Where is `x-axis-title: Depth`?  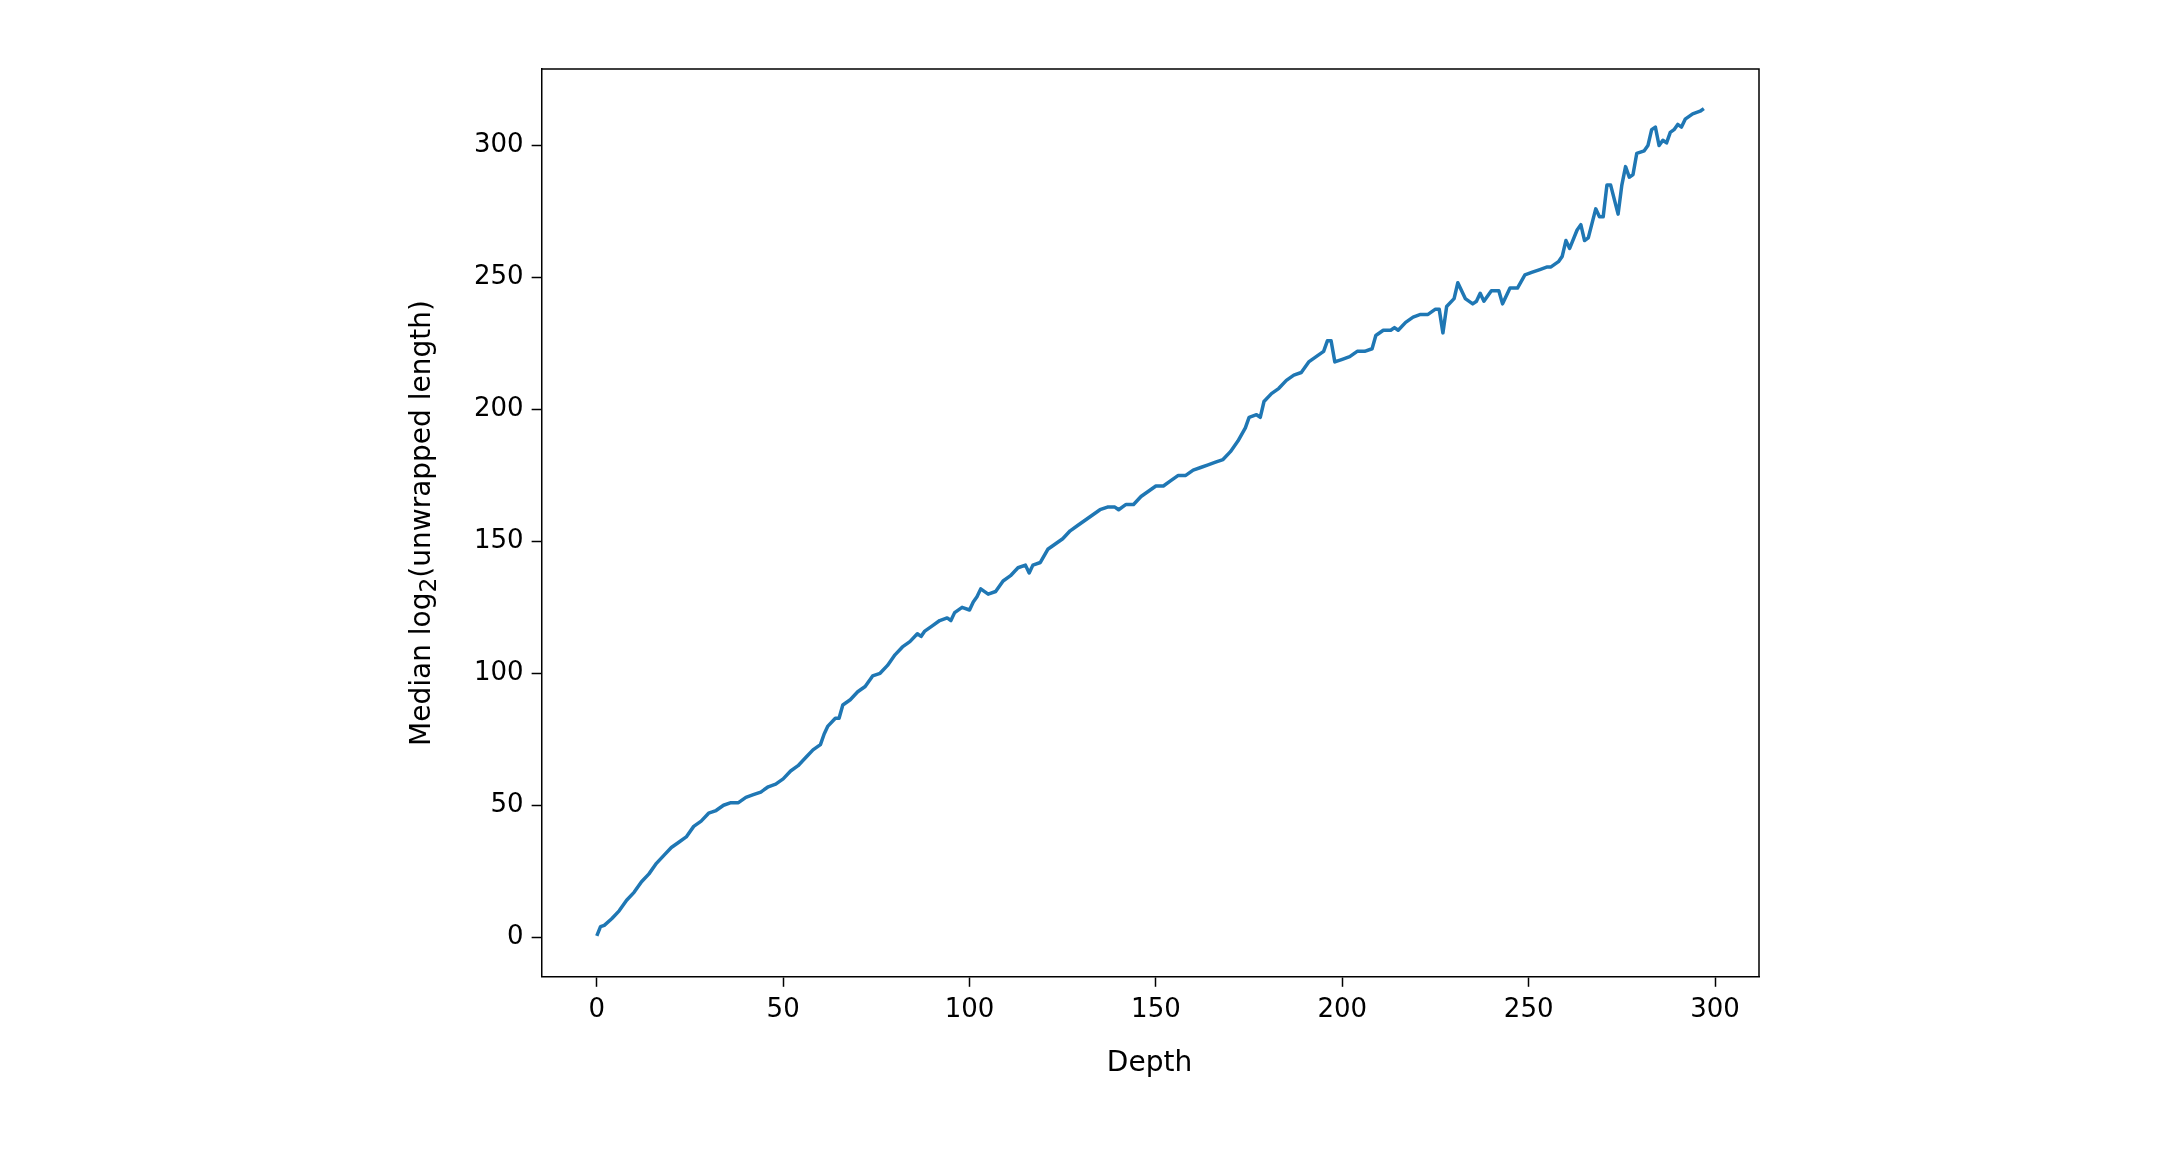
x-axis-title: Depth is located at coordinates (1149, 1061).